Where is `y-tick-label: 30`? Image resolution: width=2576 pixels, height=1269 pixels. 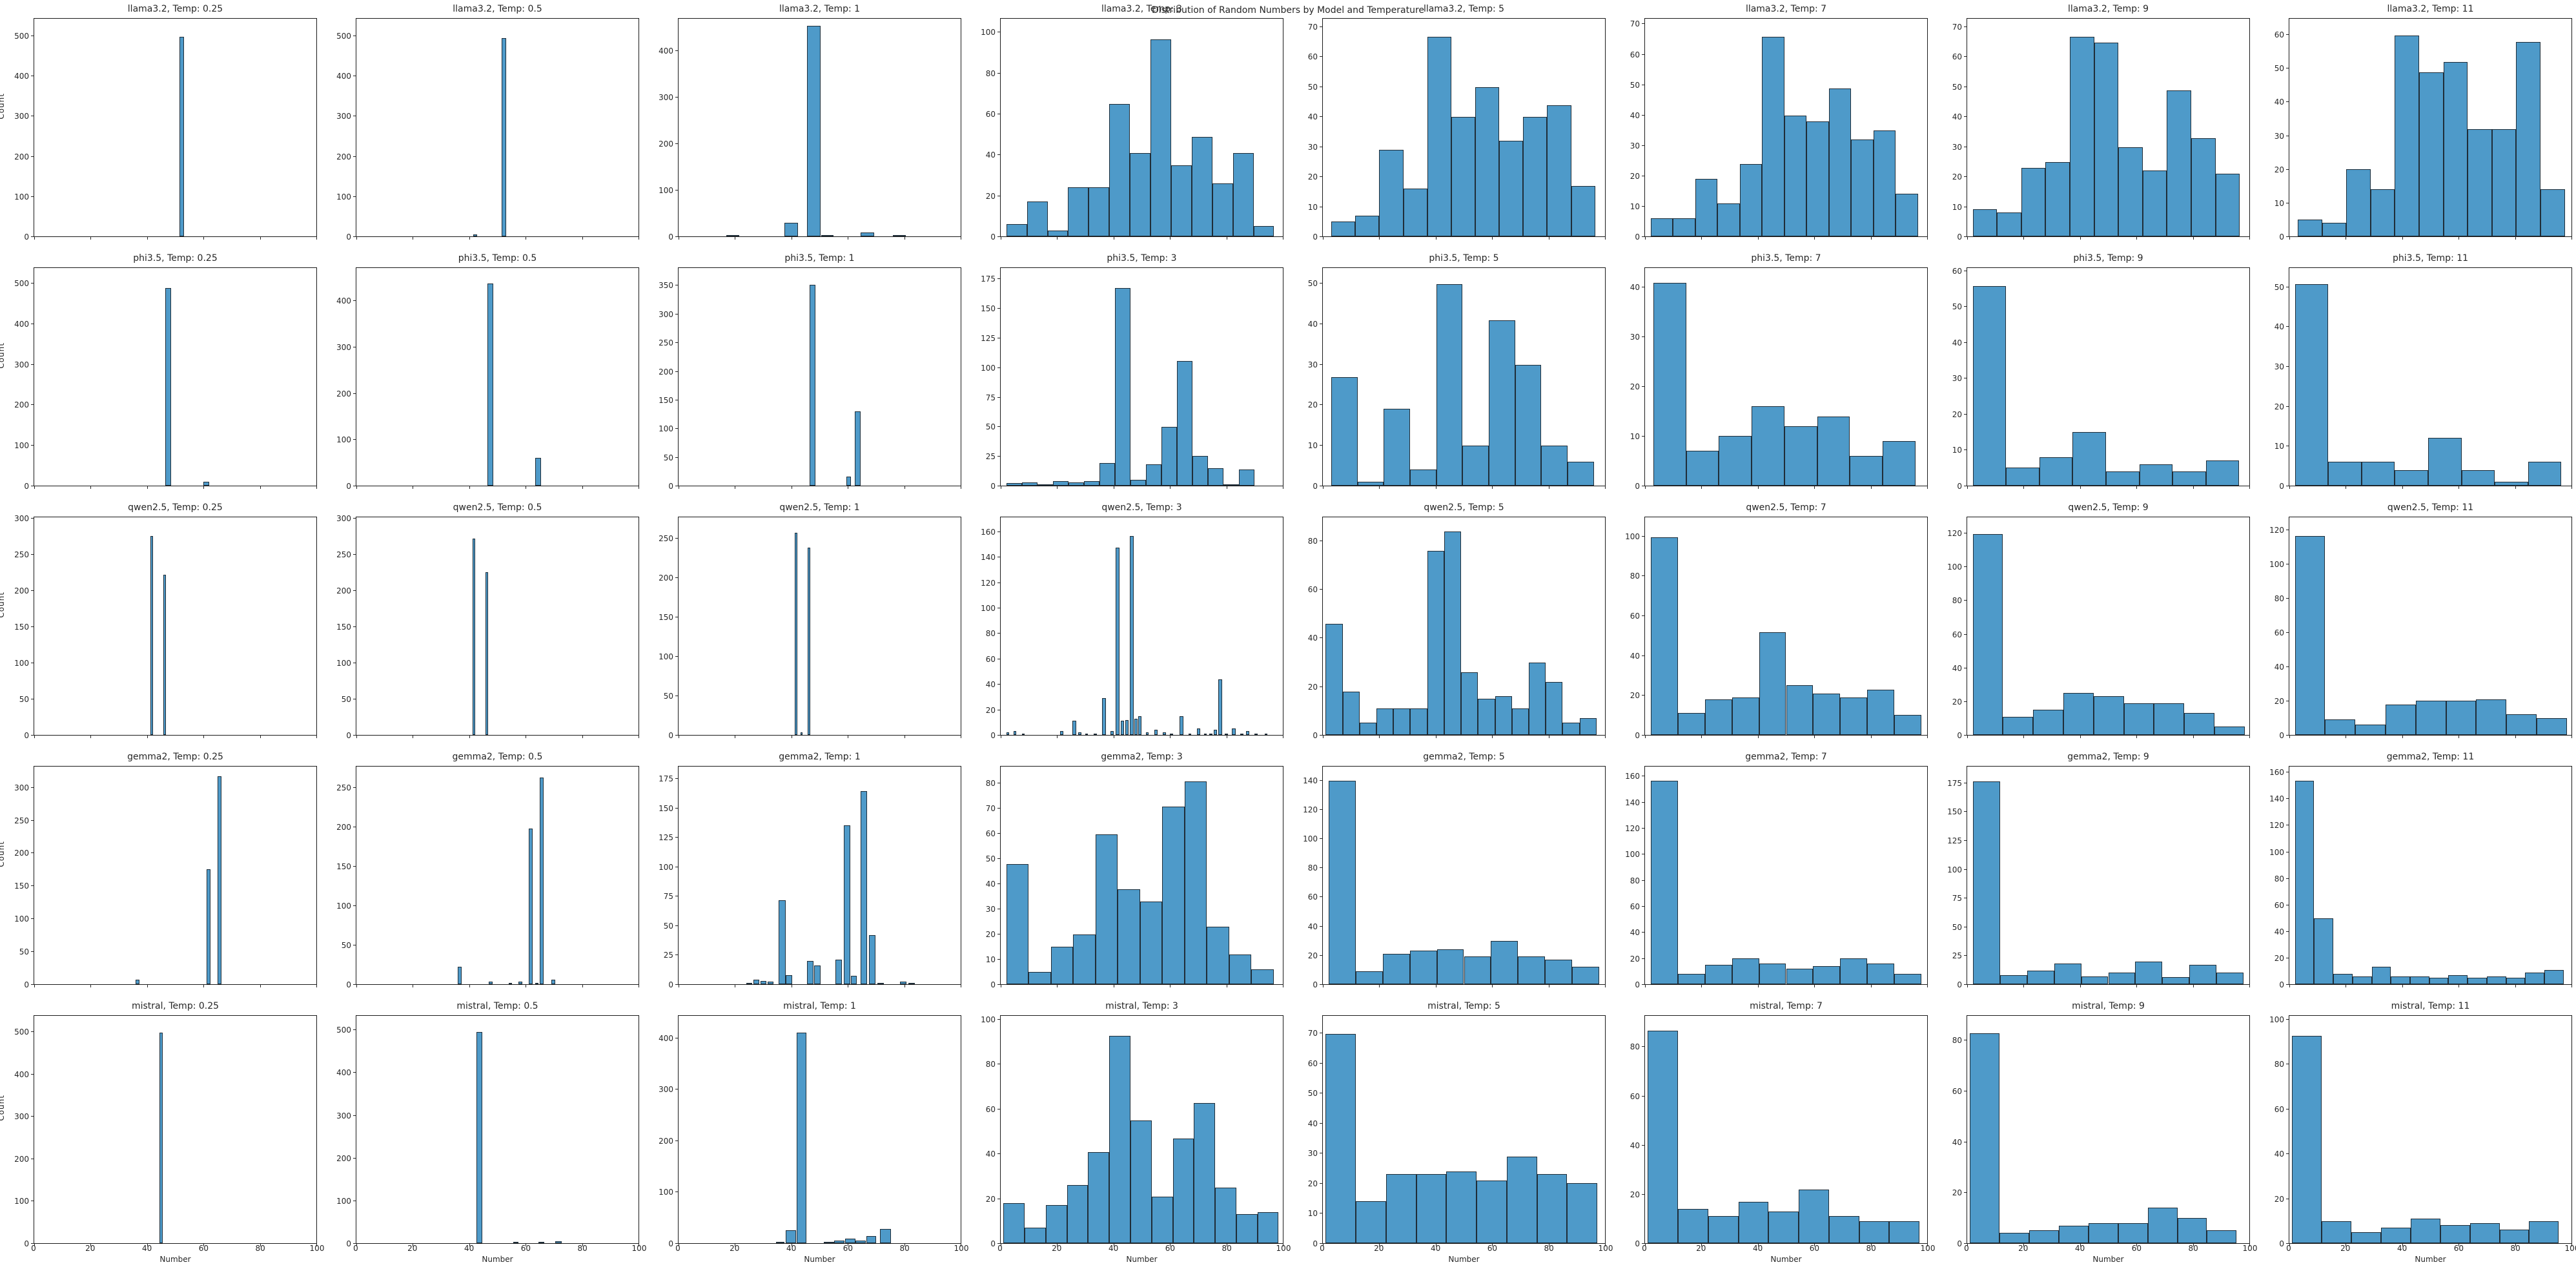
y-tick-label: 30 is located at coordinates (1957, 147).